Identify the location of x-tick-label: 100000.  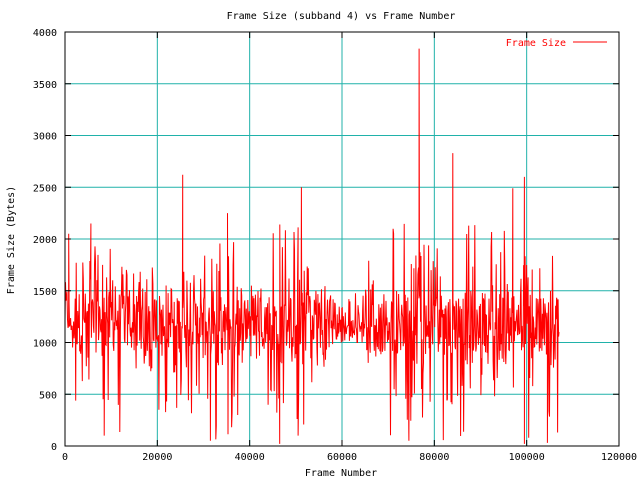
(527, 457).